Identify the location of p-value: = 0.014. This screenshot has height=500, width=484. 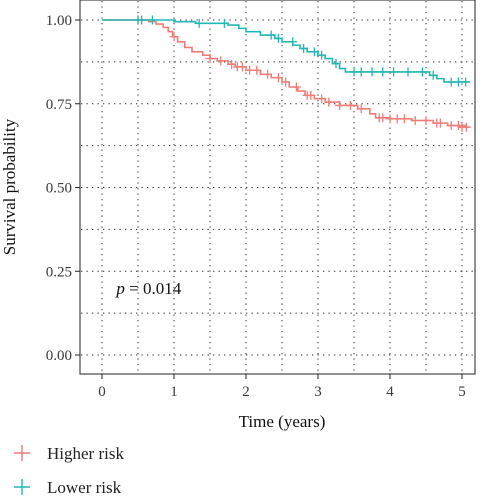
(153, 288).